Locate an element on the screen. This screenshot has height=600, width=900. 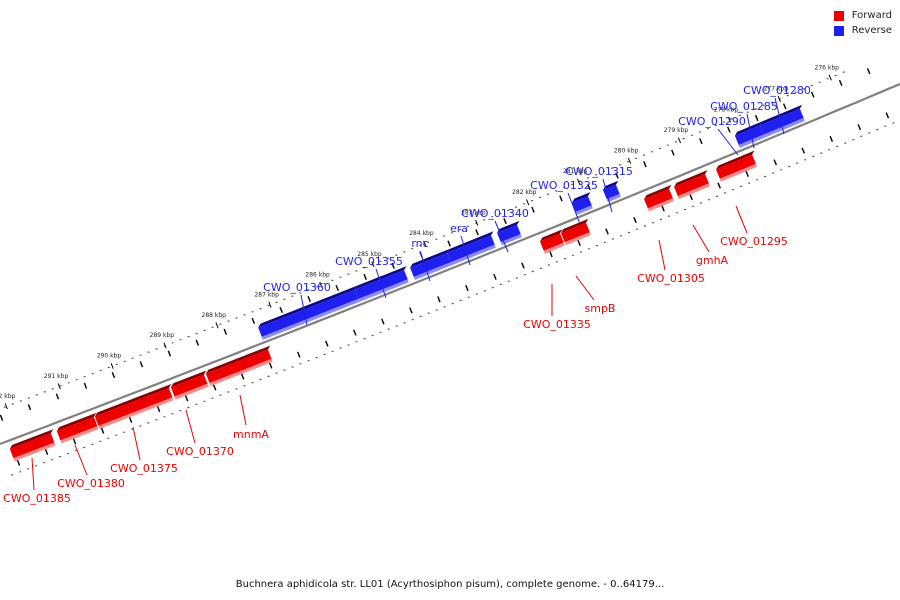
gene-label-cwo-01295: CWO_01295 is located at coordinates (754, 241).